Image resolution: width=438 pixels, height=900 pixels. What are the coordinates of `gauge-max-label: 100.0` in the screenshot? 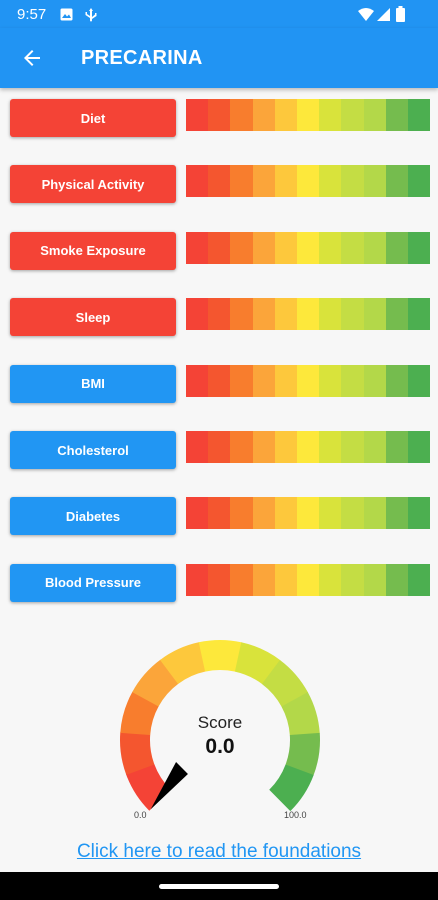 It's located at (295, 815).